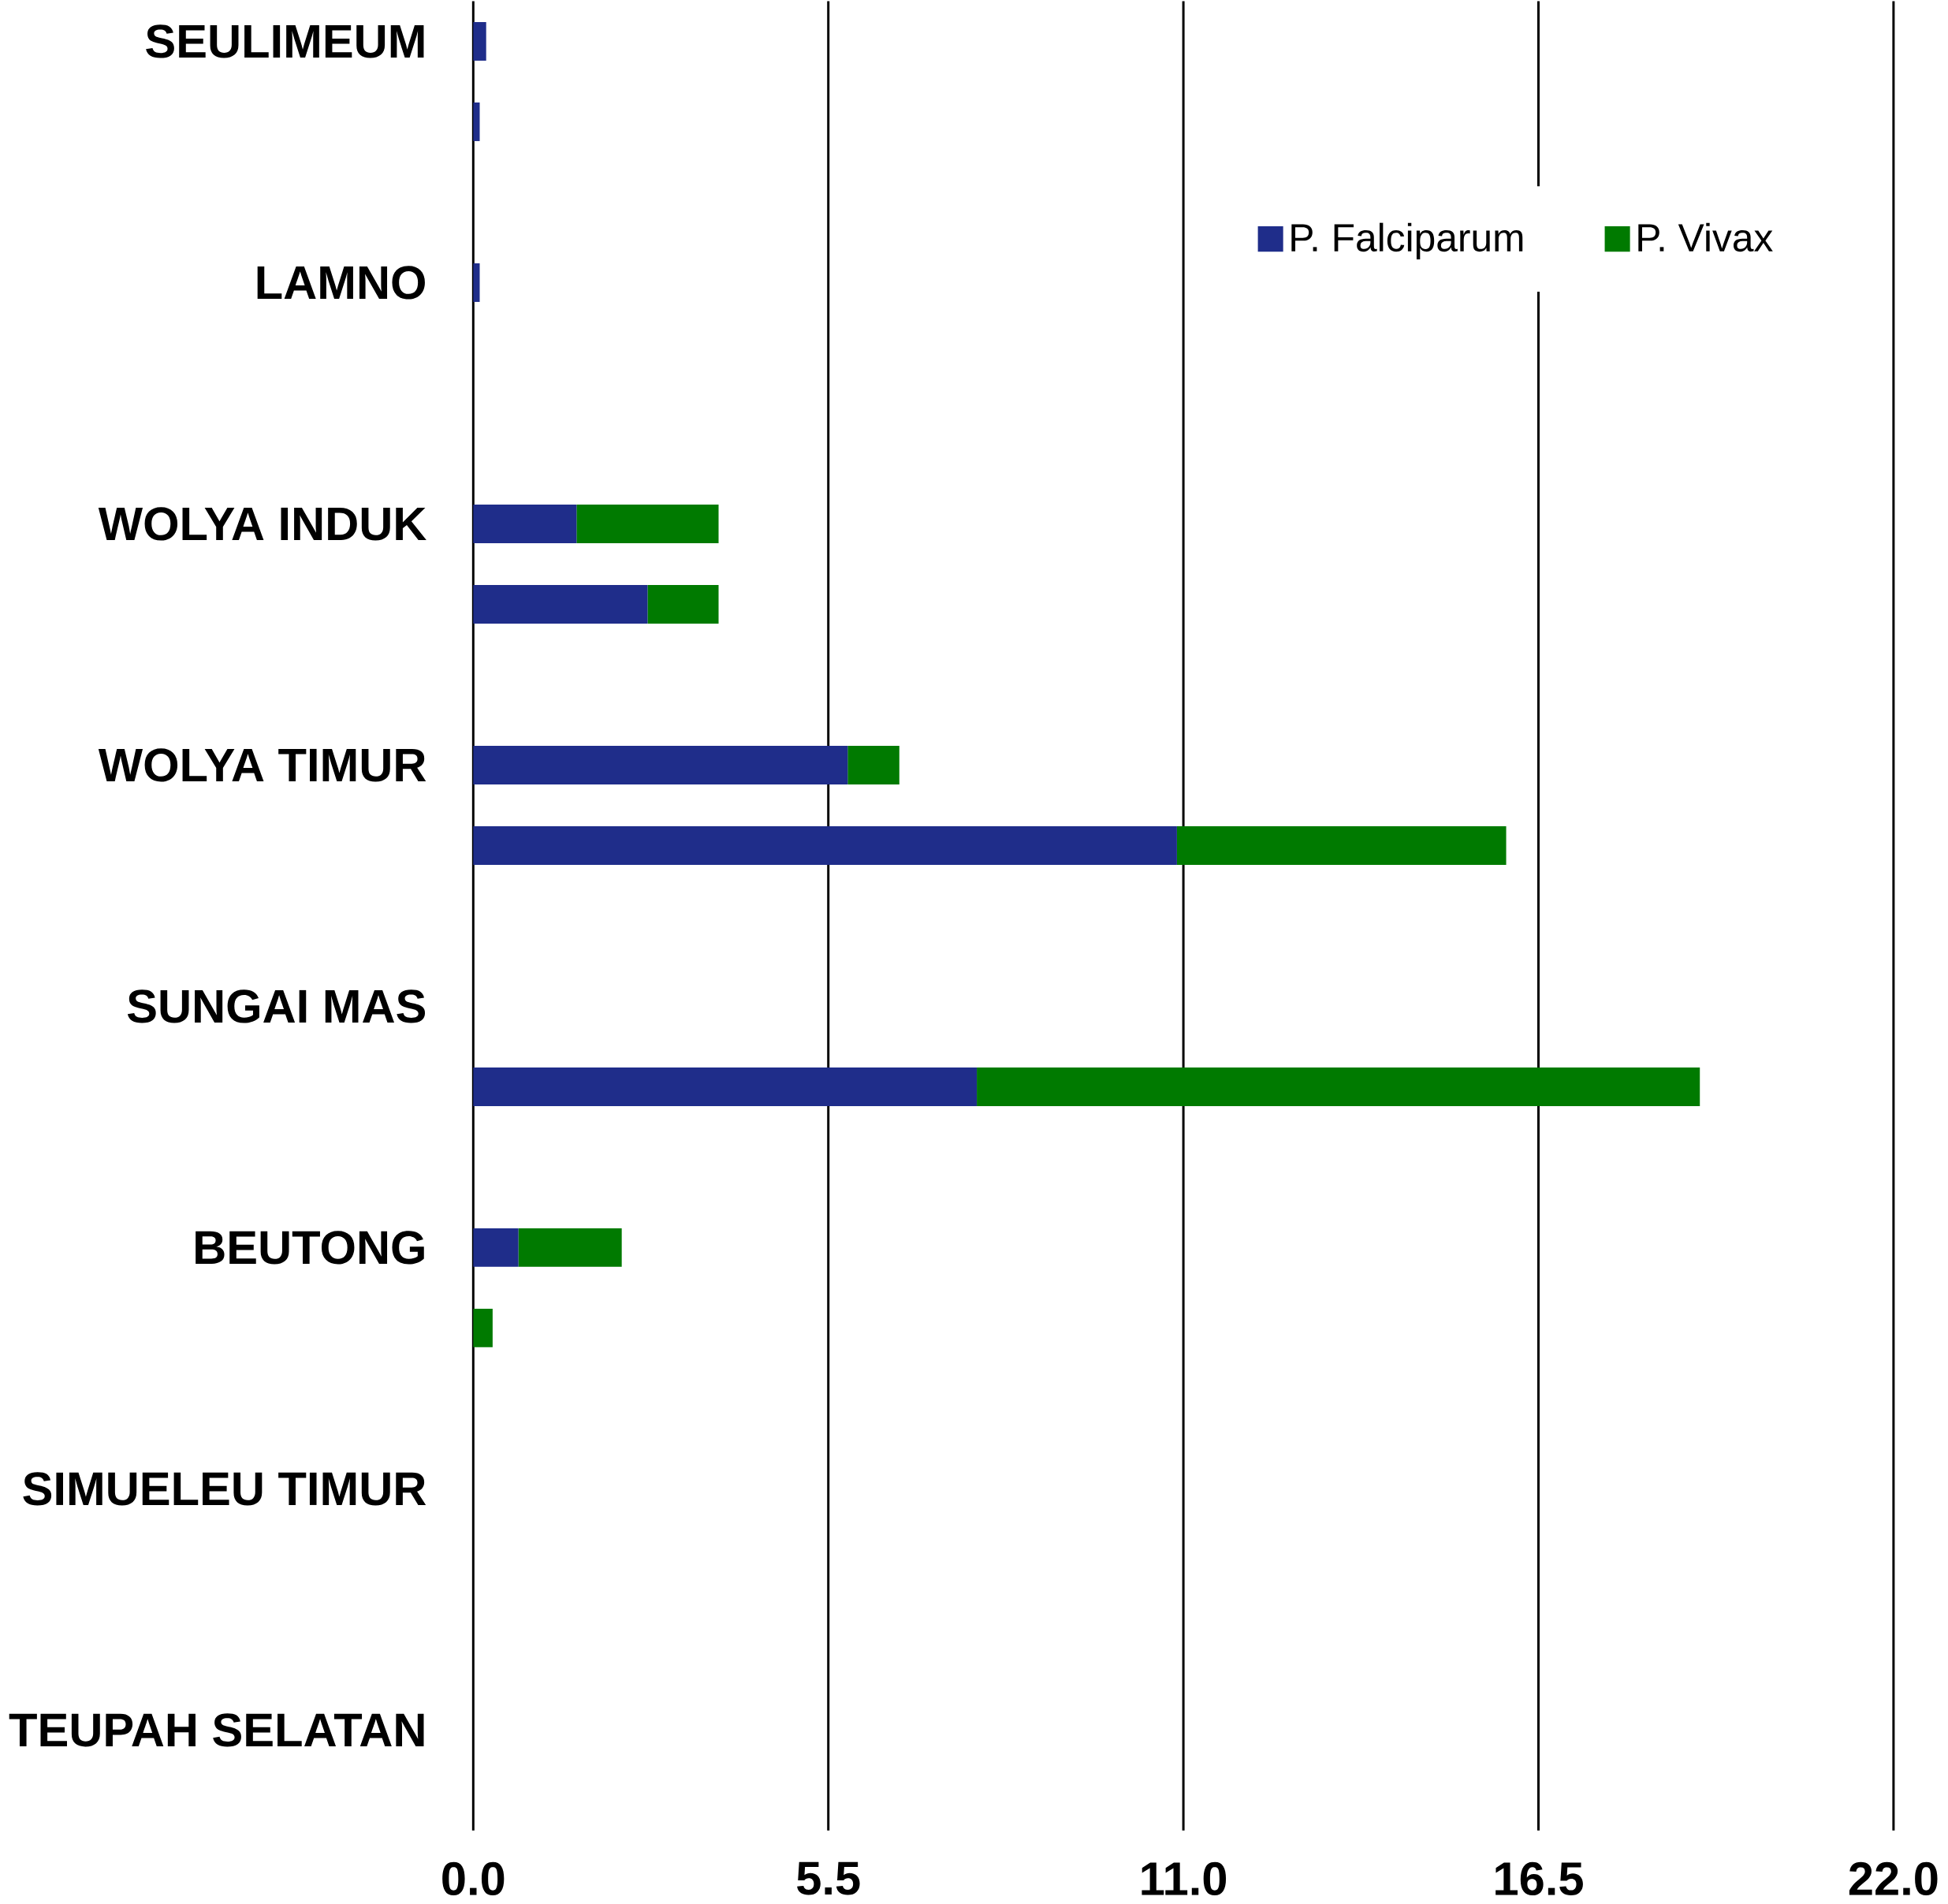  I want to click on x-tick-label: 11.0, so click(1184, 1878).